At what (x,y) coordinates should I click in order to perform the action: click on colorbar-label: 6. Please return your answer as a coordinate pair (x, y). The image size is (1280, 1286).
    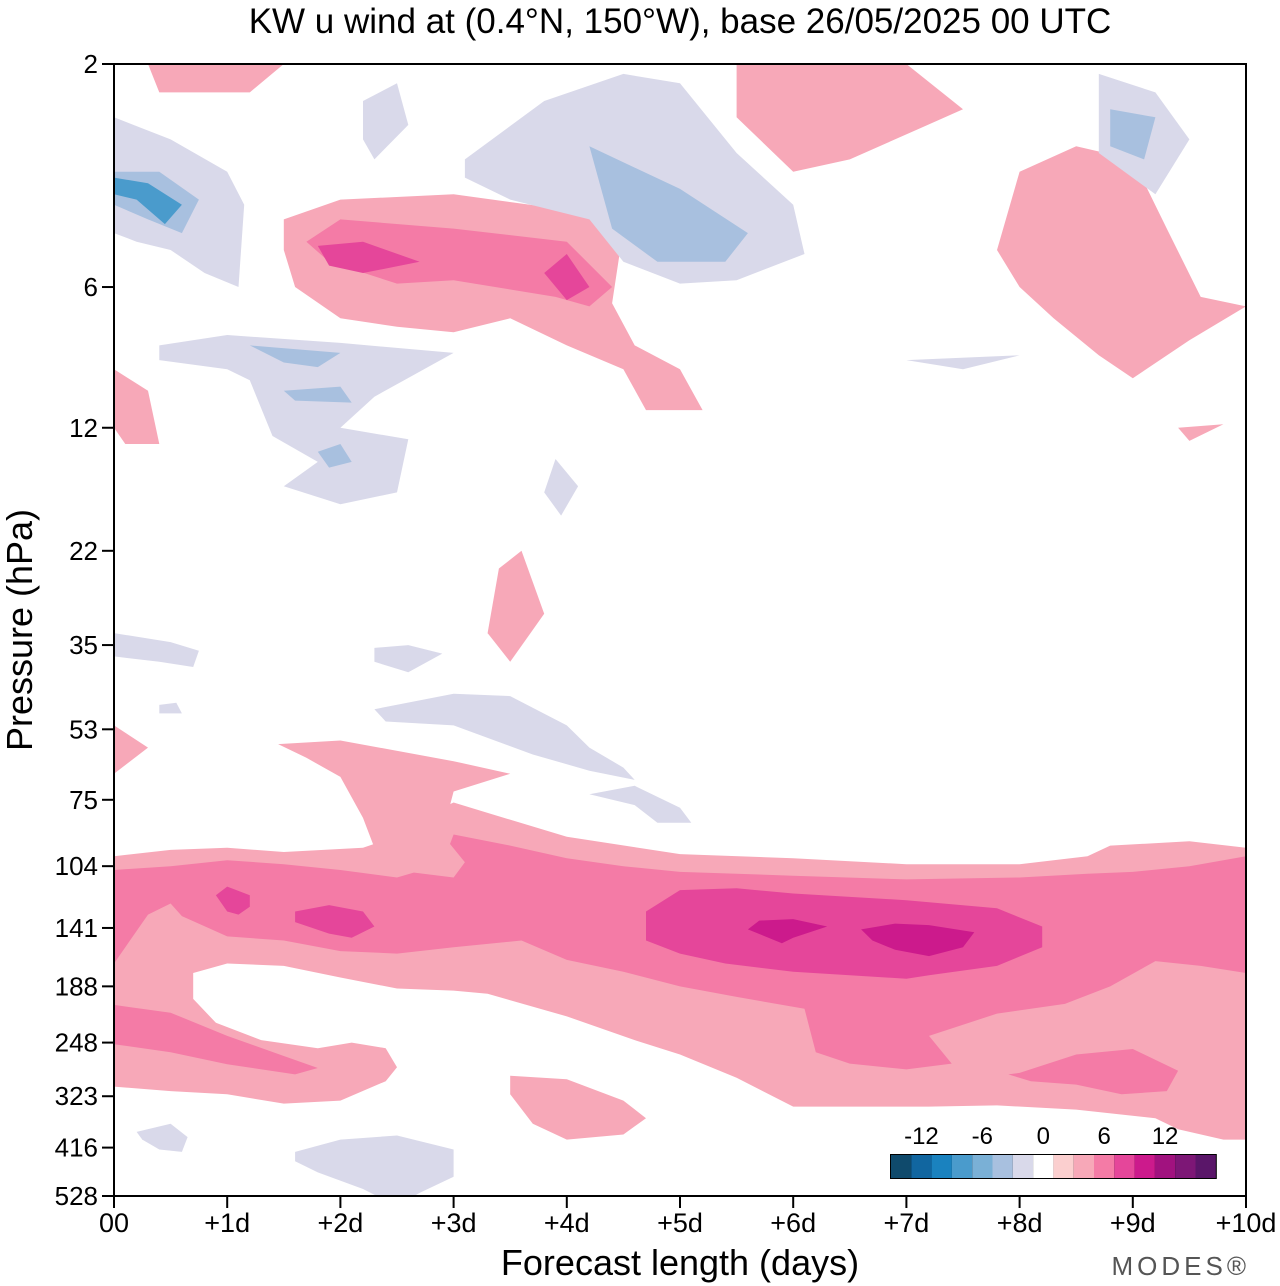
    Looking at the image, I should click on (1103, 1136).